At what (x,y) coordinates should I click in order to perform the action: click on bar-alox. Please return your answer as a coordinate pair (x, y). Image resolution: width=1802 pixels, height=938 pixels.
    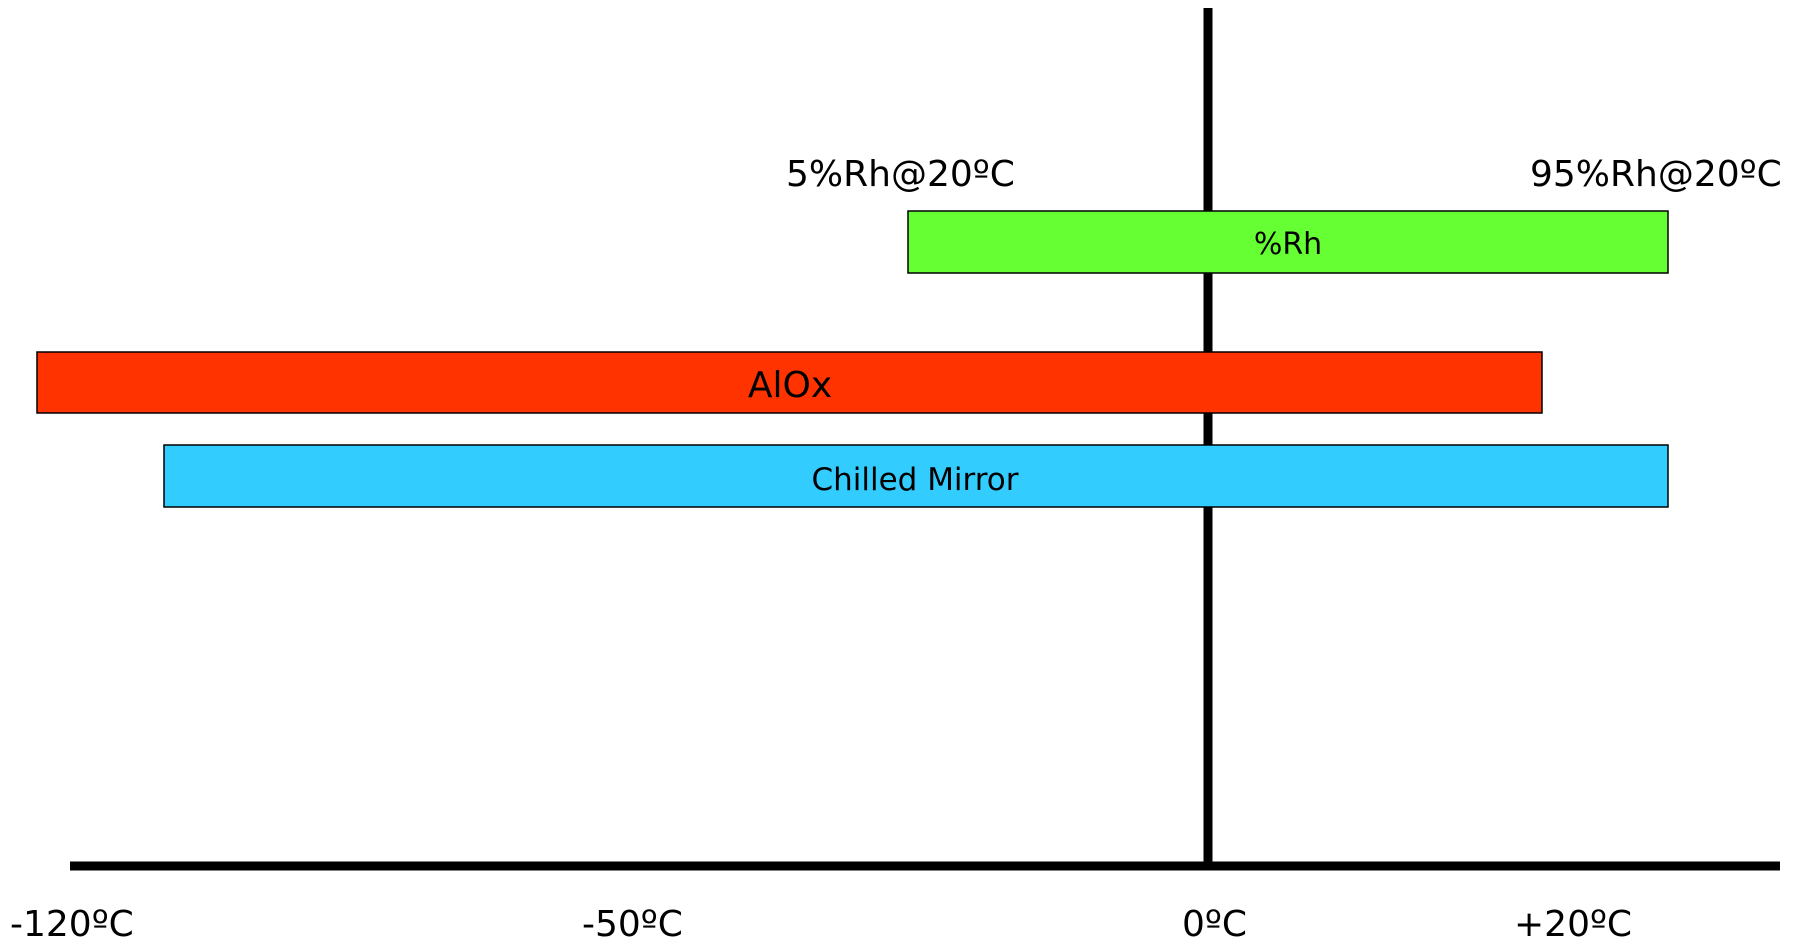
    Looking at the image, I should click on (789, 382).